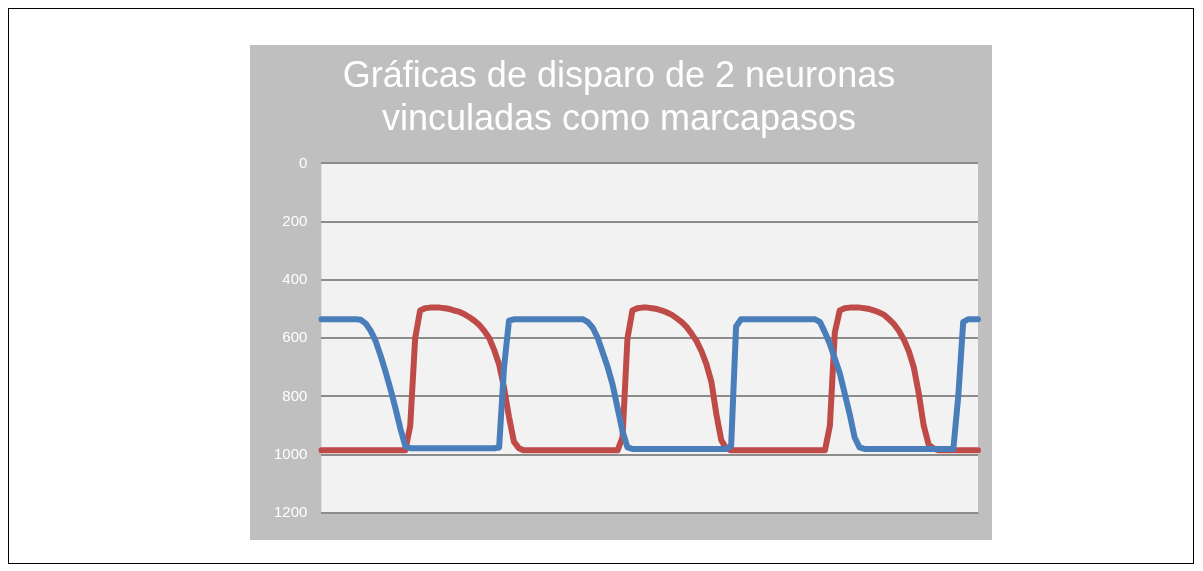 The height and width of the screenshot is (571, 1203). I want to click on y-tick-label: 200, so click(295, 220).